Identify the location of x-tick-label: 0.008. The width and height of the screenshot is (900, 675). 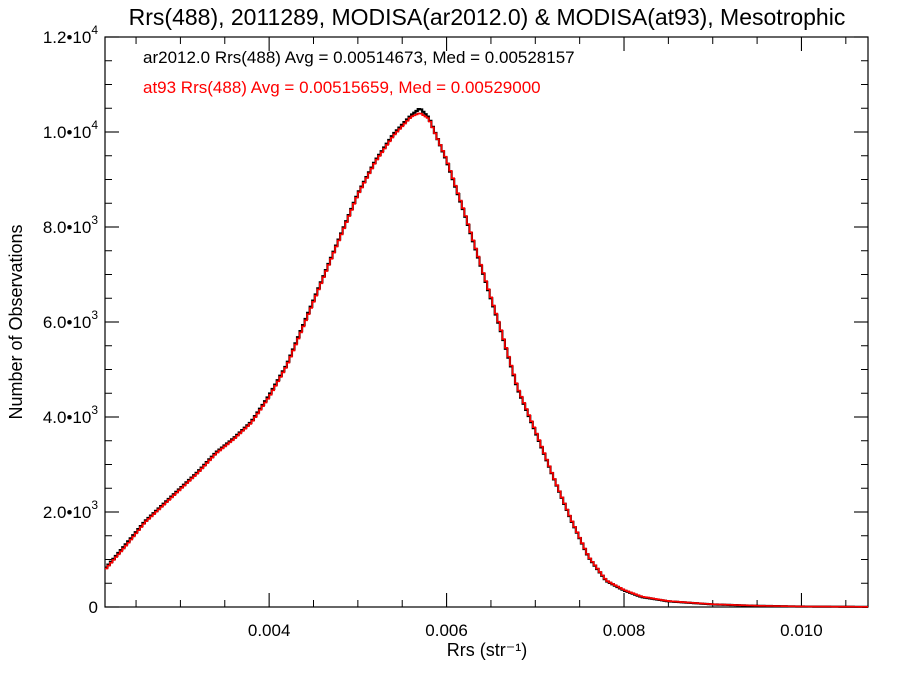
(624, 630).